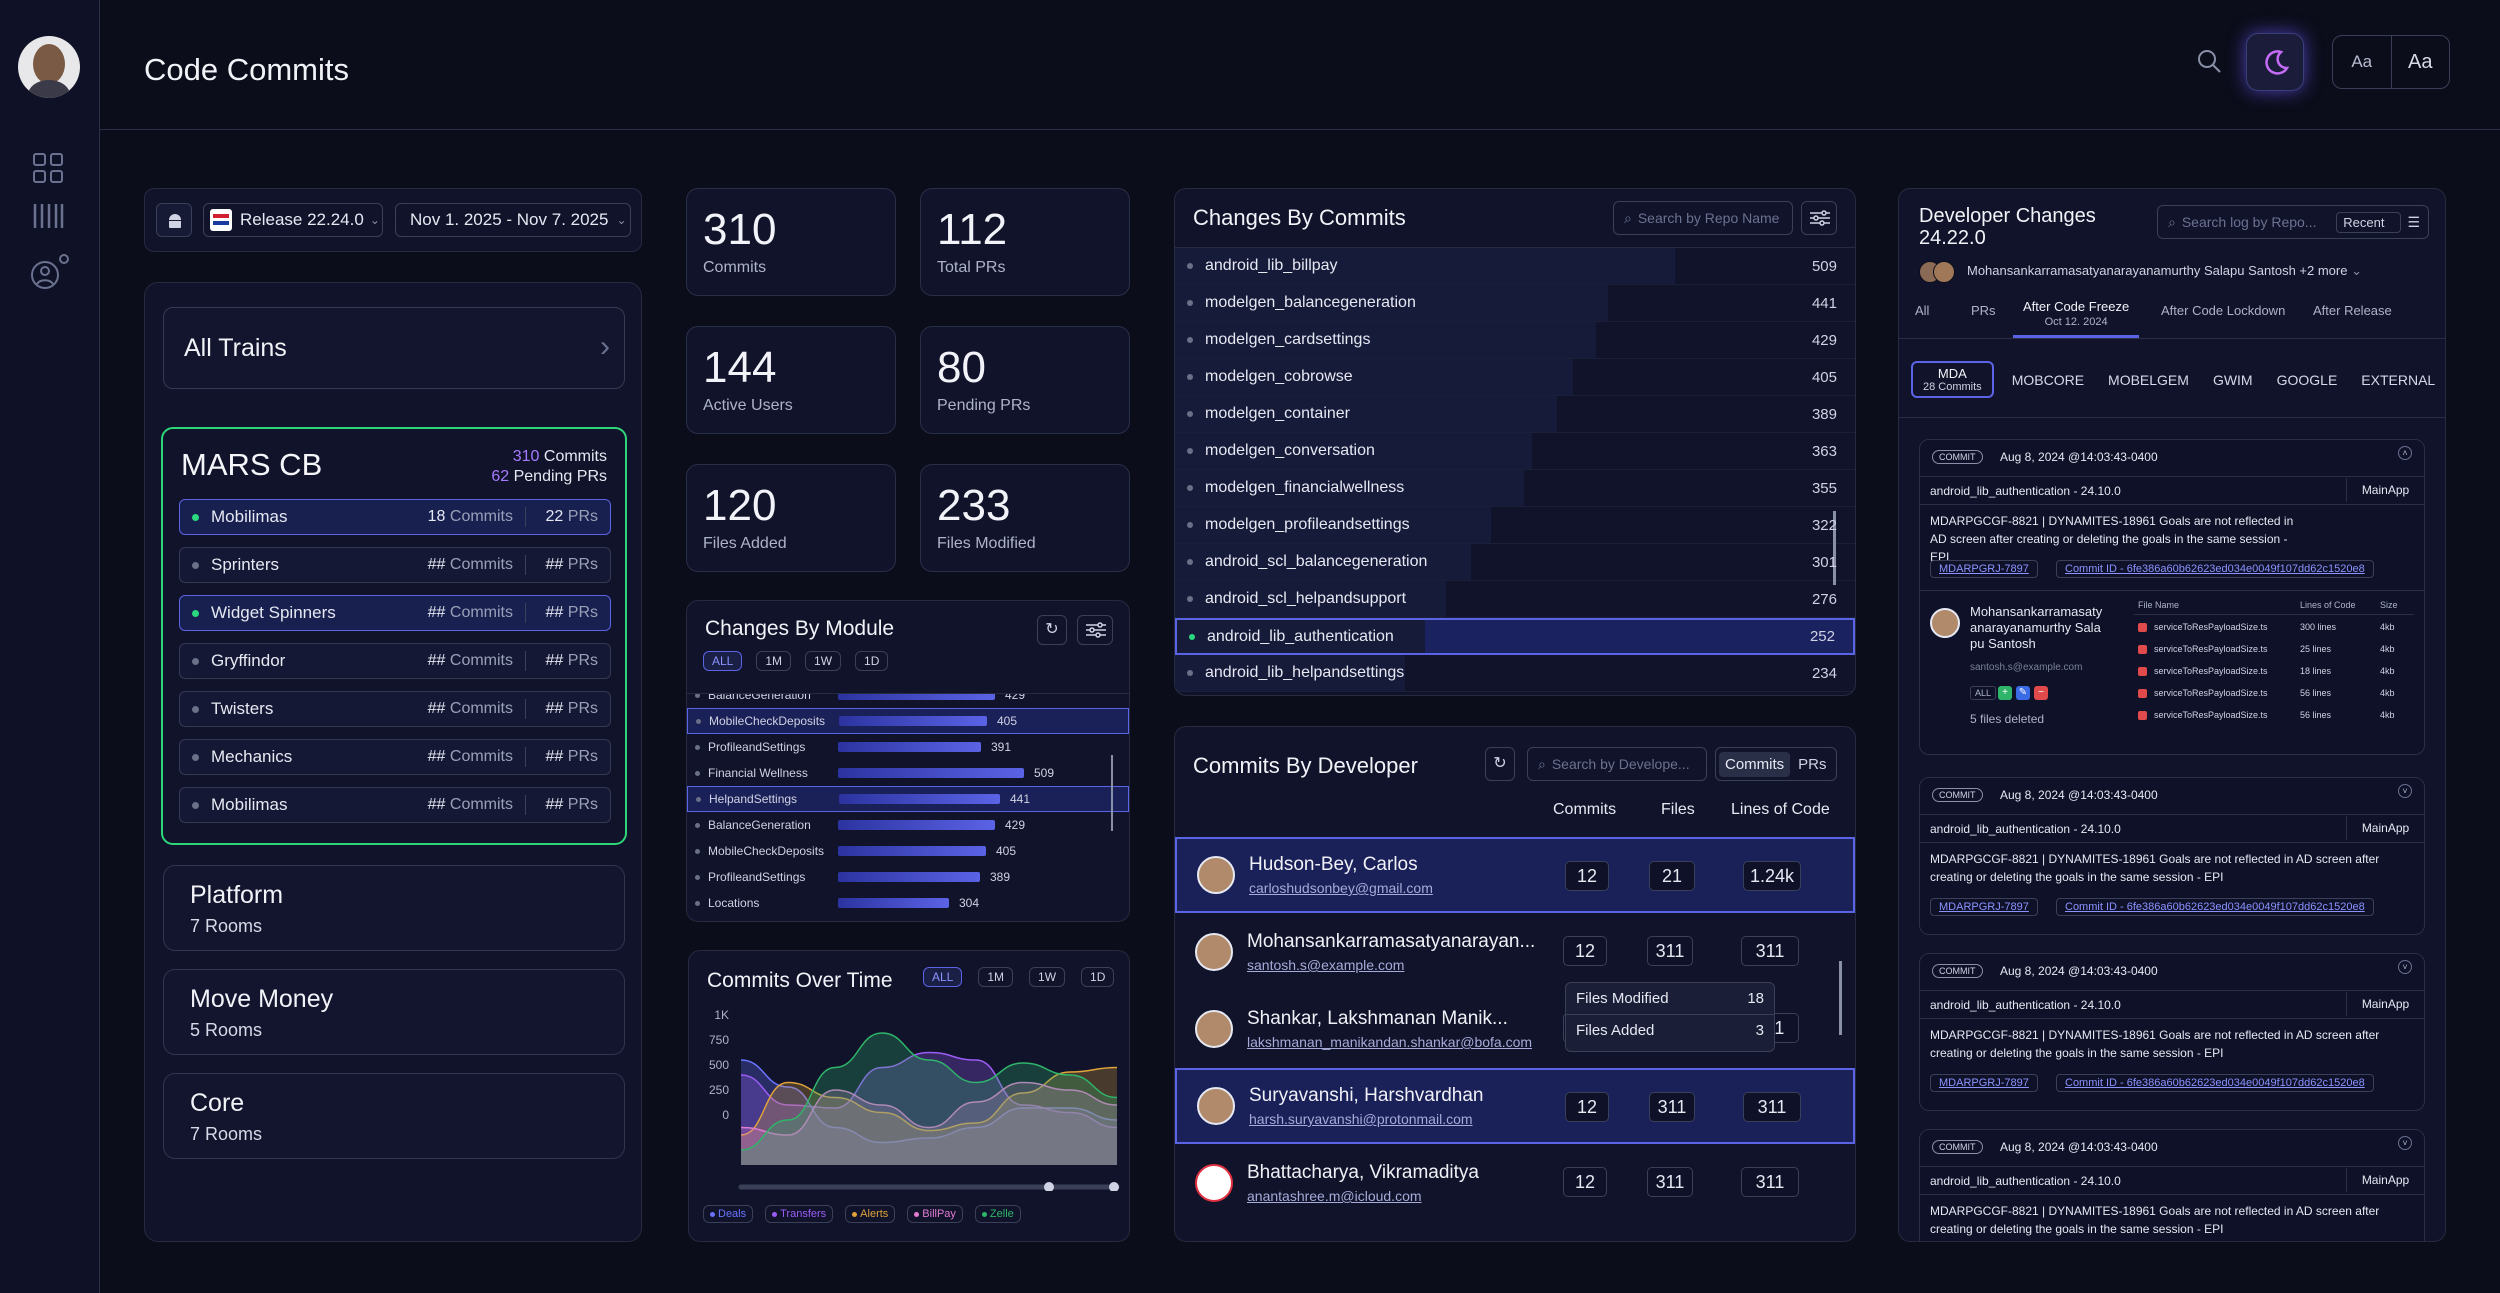 This screenshot has height=1293, width=2500. What do you see at coordinates (1341, 888) in the screenshot?
I see `developer-email: carloshudsonbey@gmail.com` at bounding box center [1341, 888].